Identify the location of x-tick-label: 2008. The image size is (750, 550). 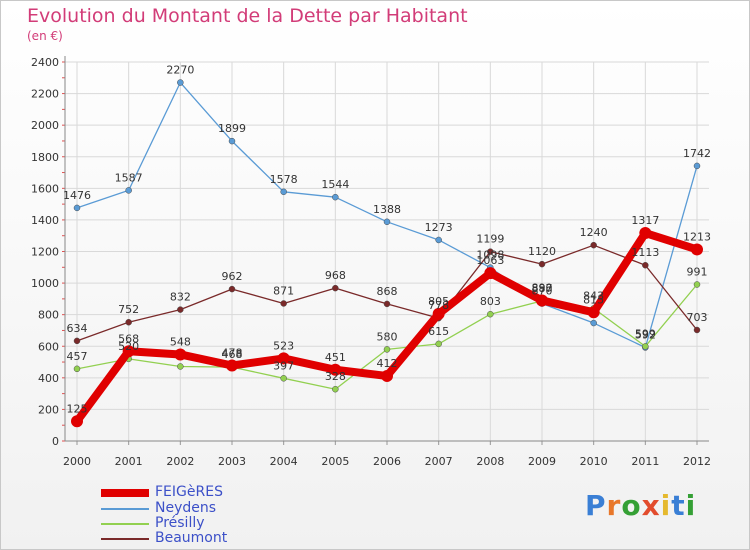
(490, 461).